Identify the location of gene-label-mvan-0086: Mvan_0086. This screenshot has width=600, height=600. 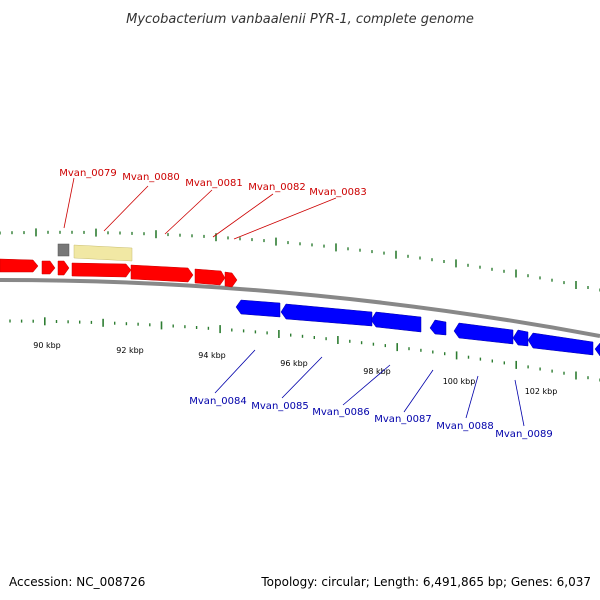
(340, 412).